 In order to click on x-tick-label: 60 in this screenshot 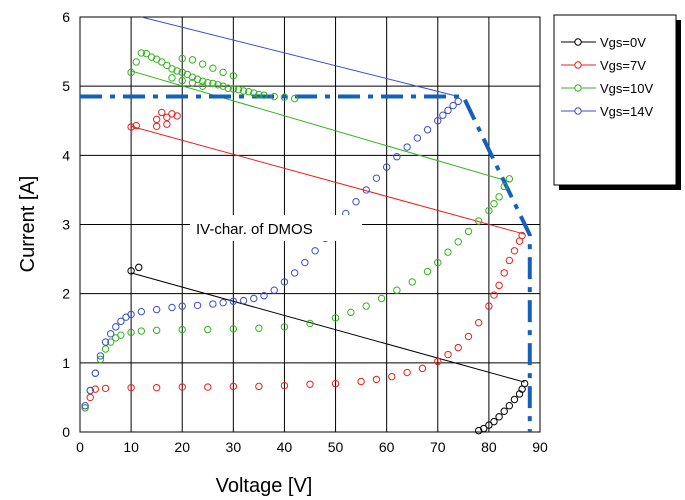, I will do `click(387, 447)`.